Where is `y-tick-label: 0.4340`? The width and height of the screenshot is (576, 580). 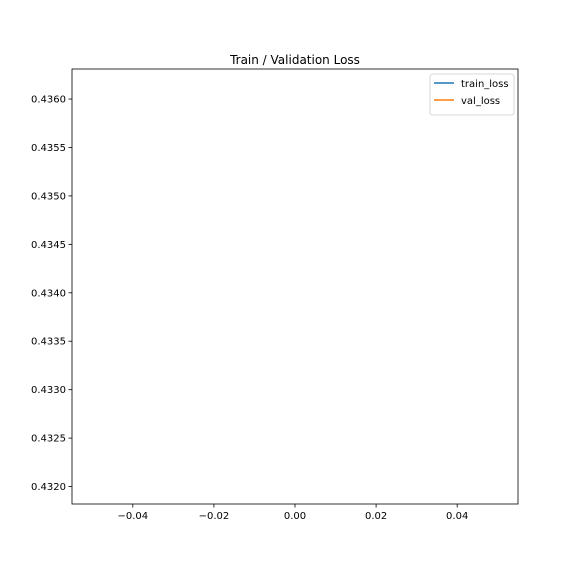
y-tick-label: 0.4340 is located at coordinates (48, 293).